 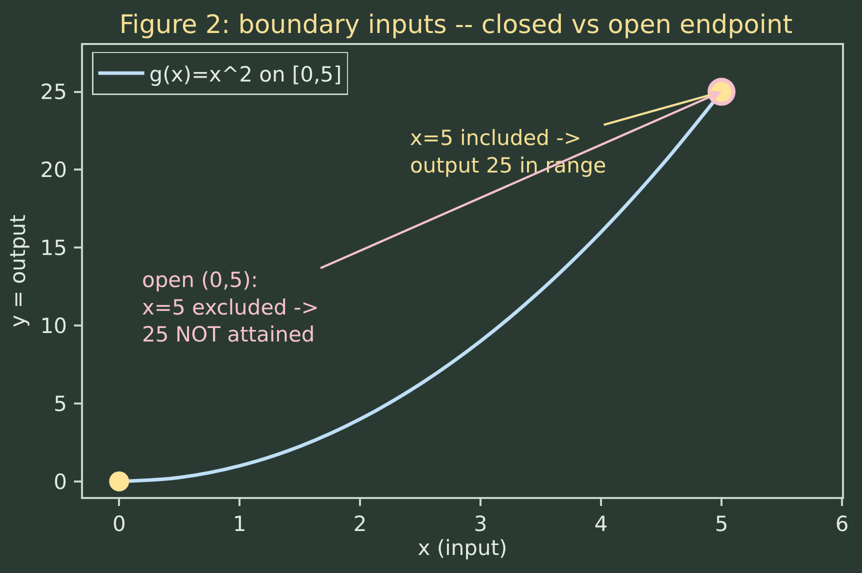 What do you see at coordinates (463, 548) in the screenshot?
I see `x-axis-title: x (input)` at bounding box center [463, 548].